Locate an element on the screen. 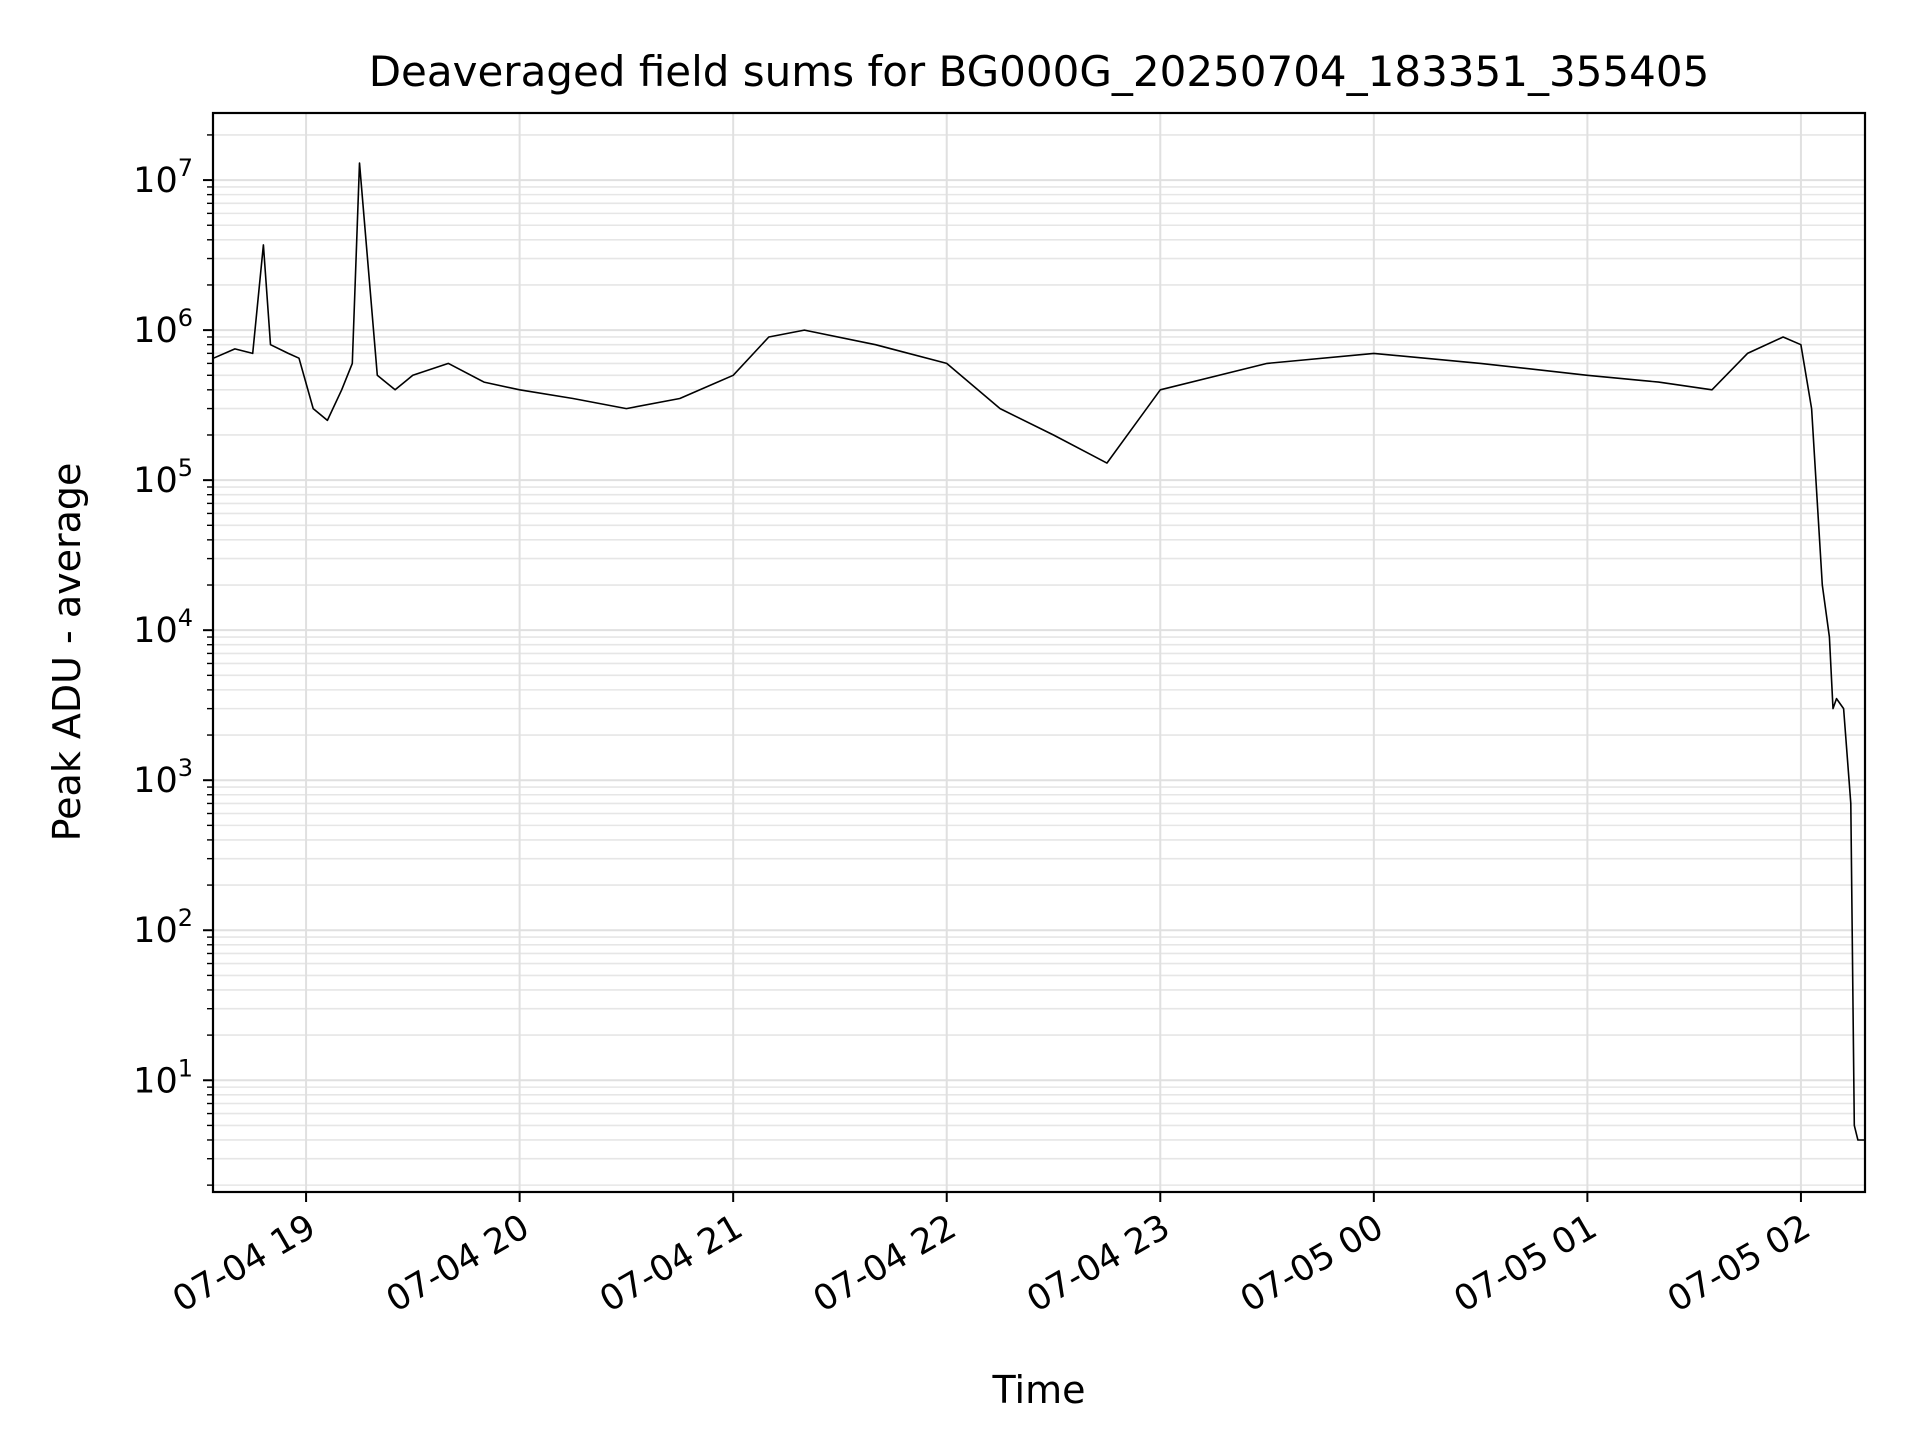 Image resolution: width=1920 pixels, height=1440 pixels. x-tick-label: 07-05 01 is located at coordinates (1526, 1263).